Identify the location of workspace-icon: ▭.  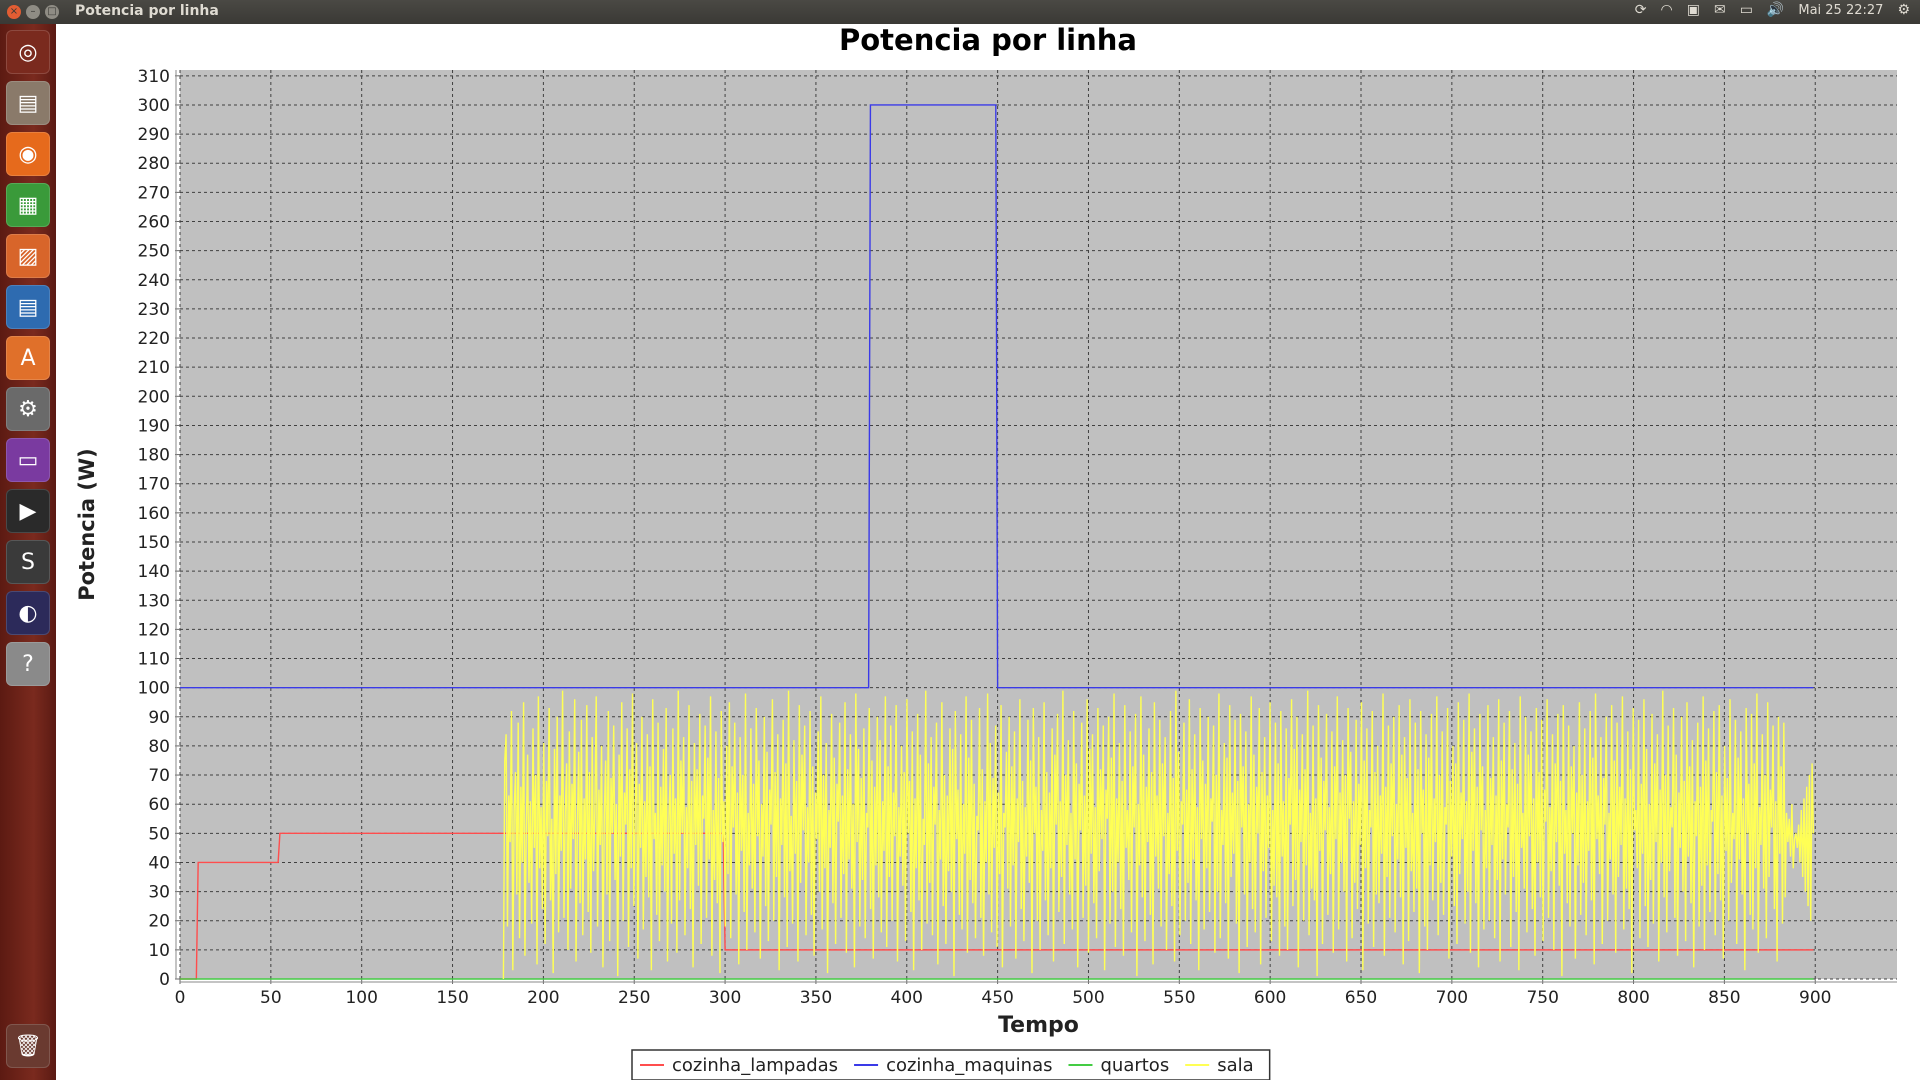
(28, 460).